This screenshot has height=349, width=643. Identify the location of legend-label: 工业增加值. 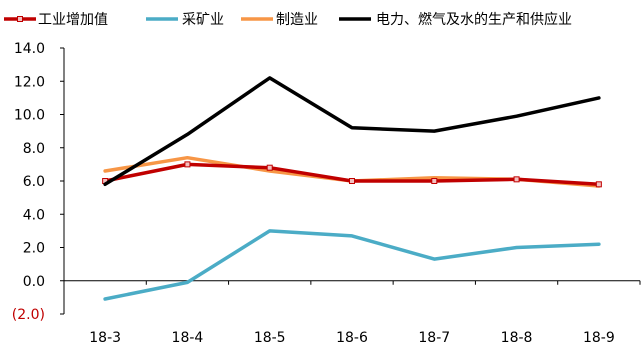
(73, 20).